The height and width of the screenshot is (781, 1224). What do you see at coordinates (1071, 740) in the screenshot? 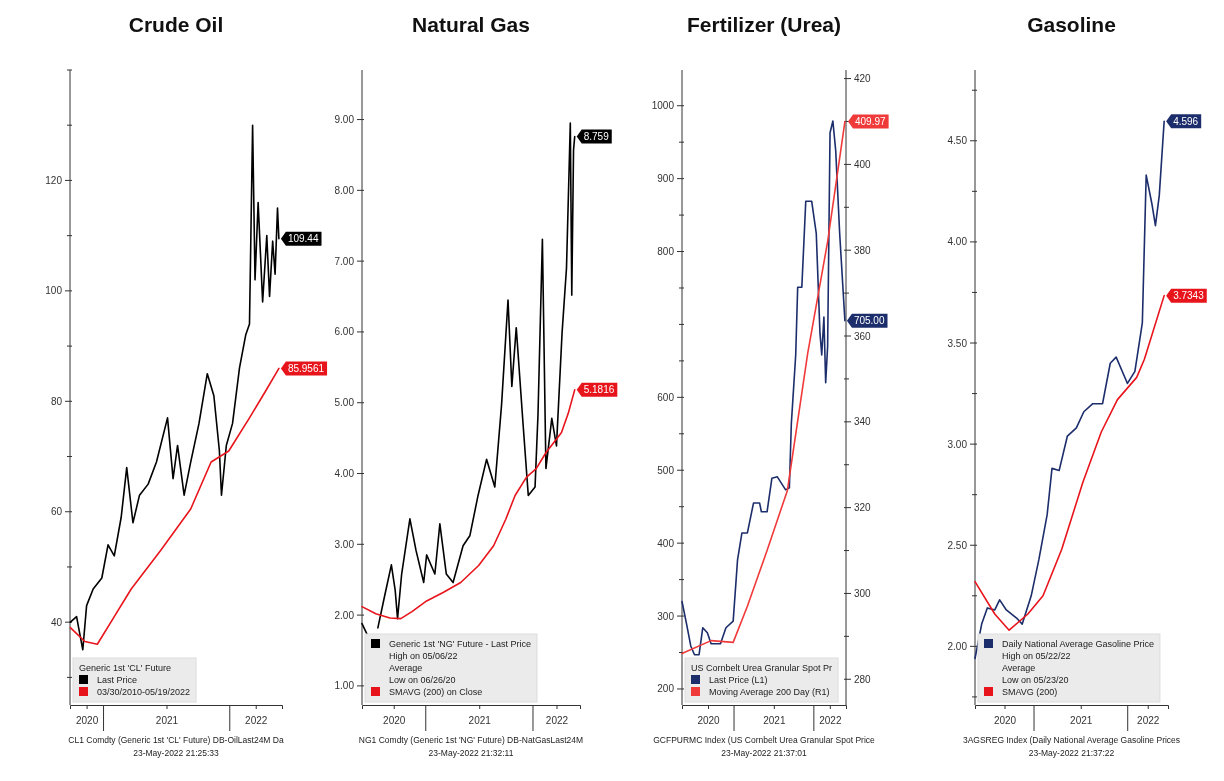
I see `text: 3AGSREG Index (Daily National Average Gasoline Prices` at bounding box center [1071, 740].